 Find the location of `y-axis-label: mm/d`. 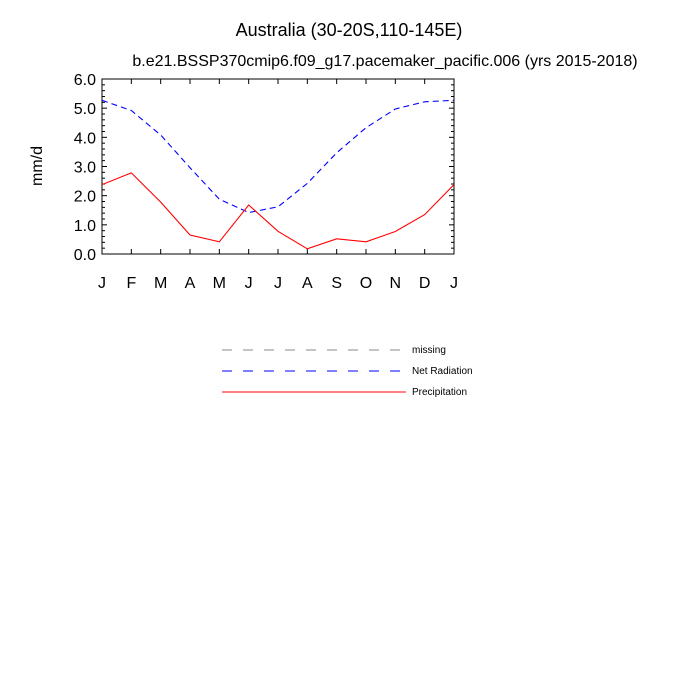

y-axis-label: mm/d is located at coordinates (37, 166).